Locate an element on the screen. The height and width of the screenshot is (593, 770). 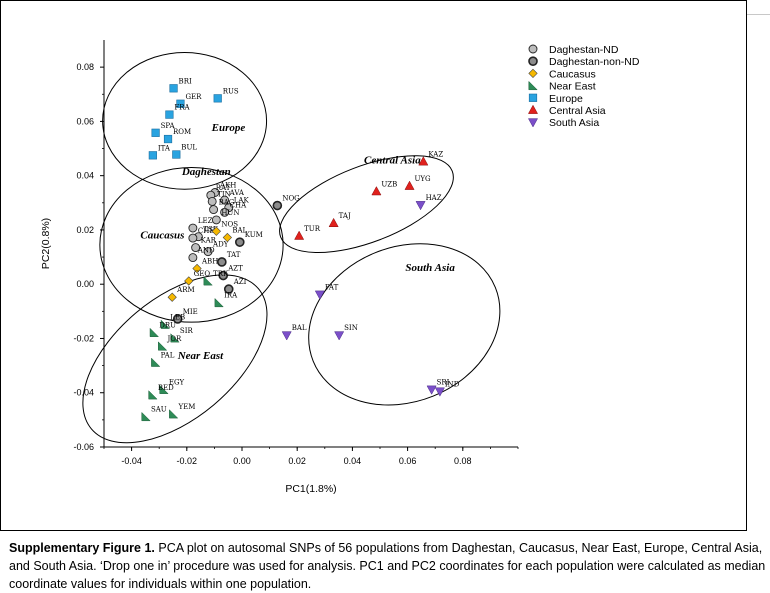
point-label: PAT is located at coordinates (332, 288).